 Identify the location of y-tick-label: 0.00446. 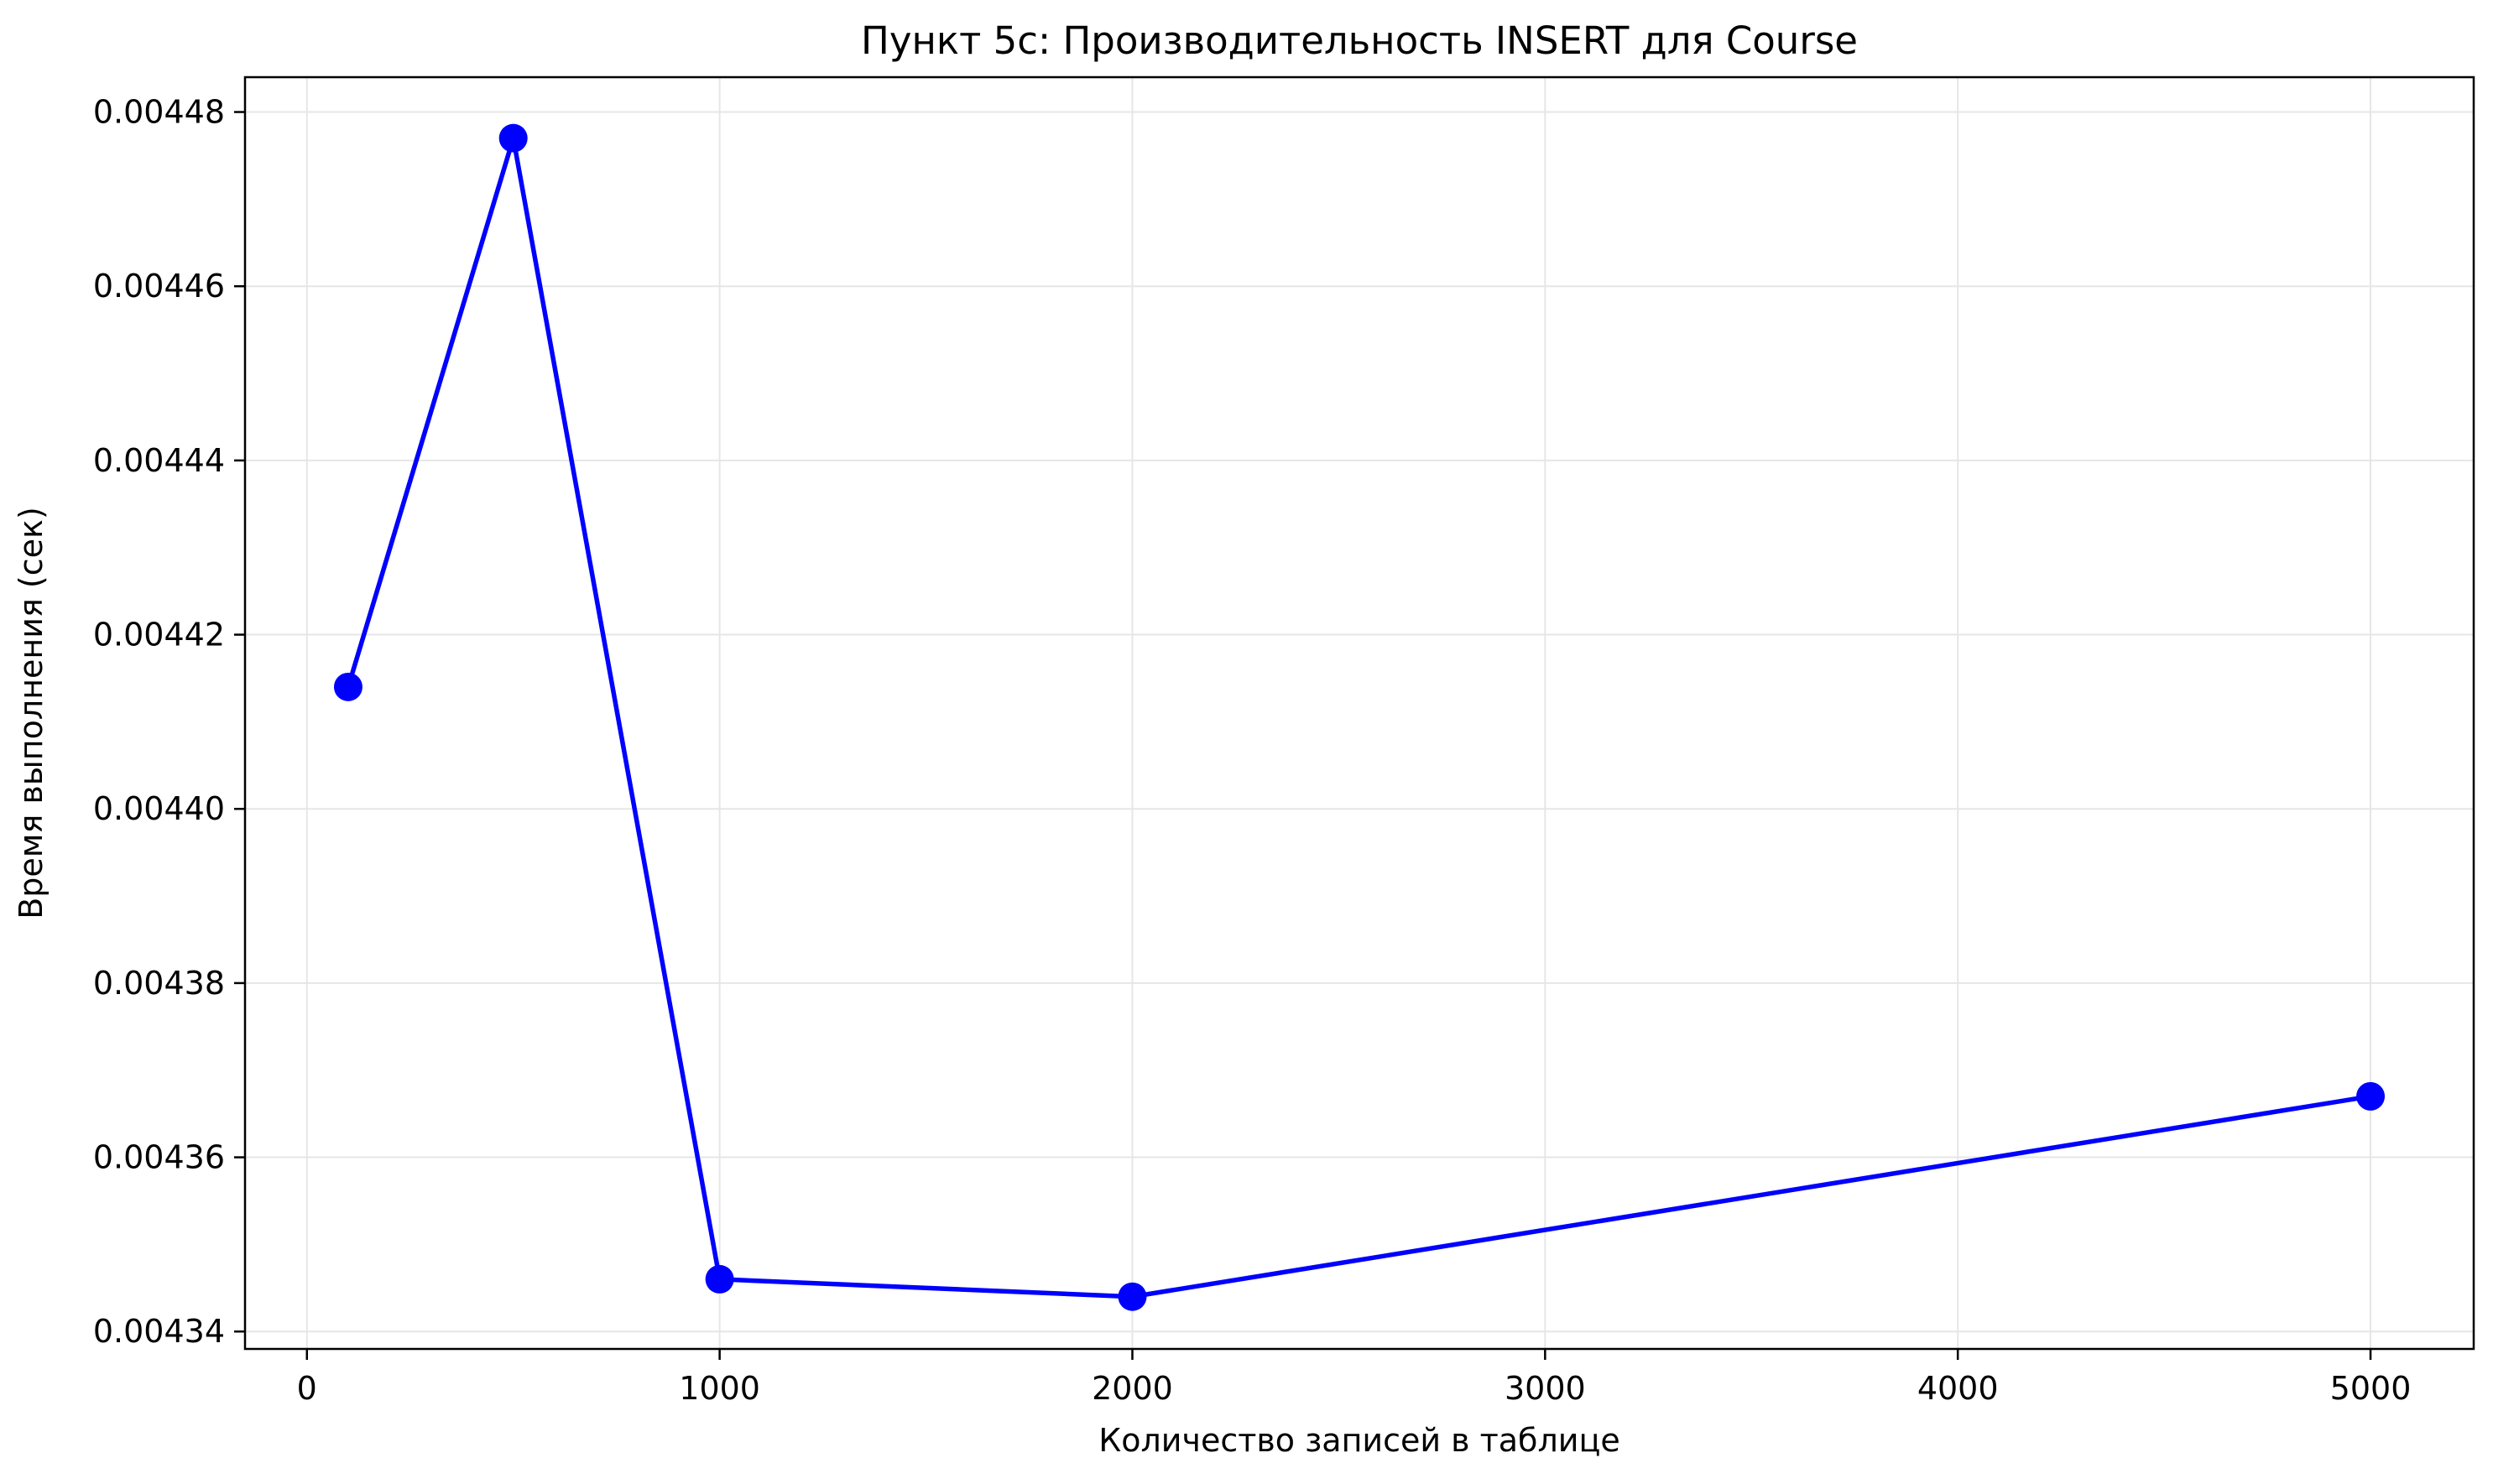
(159, 286).